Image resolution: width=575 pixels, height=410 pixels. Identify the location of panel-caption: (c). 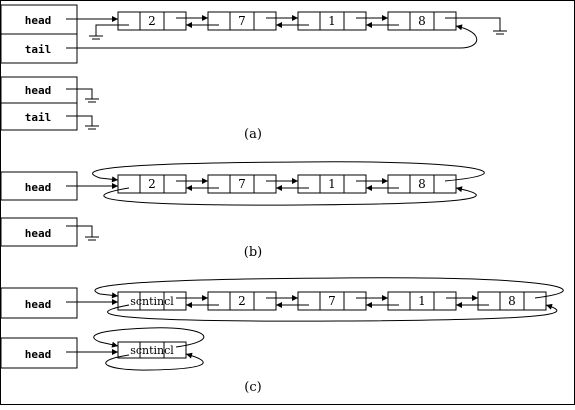
(252, 387).